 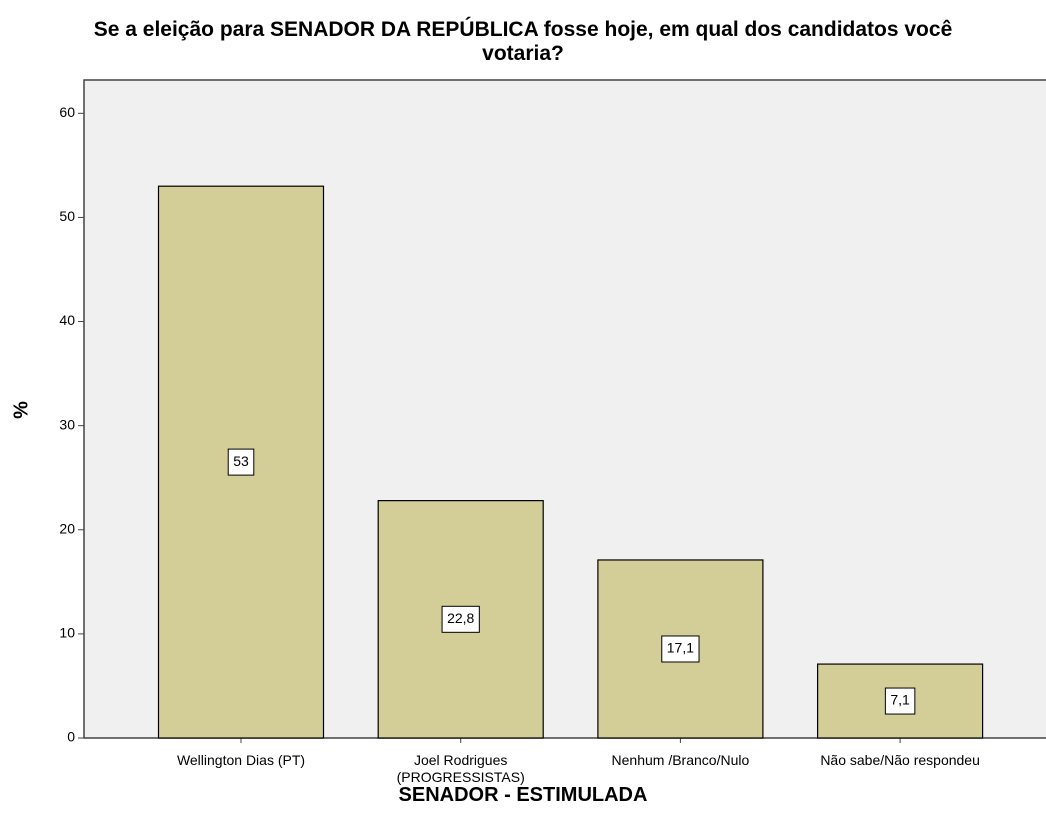 What do you see at coordinates (67, 112) in the screenshot?
I see `y-tick-label: 60` at bounding box center [67, 112].